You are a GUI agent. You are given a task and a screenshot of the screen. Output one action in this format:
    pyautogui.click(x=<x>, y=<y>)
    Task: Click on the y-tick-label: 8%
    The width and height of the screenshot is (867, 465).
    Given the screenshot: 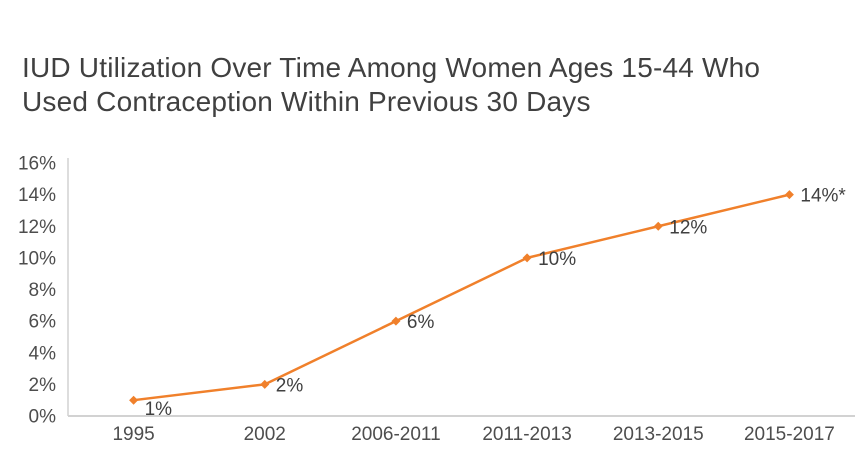 What is the action you would take?
    pyautogui.click(x=43, y=290)
    